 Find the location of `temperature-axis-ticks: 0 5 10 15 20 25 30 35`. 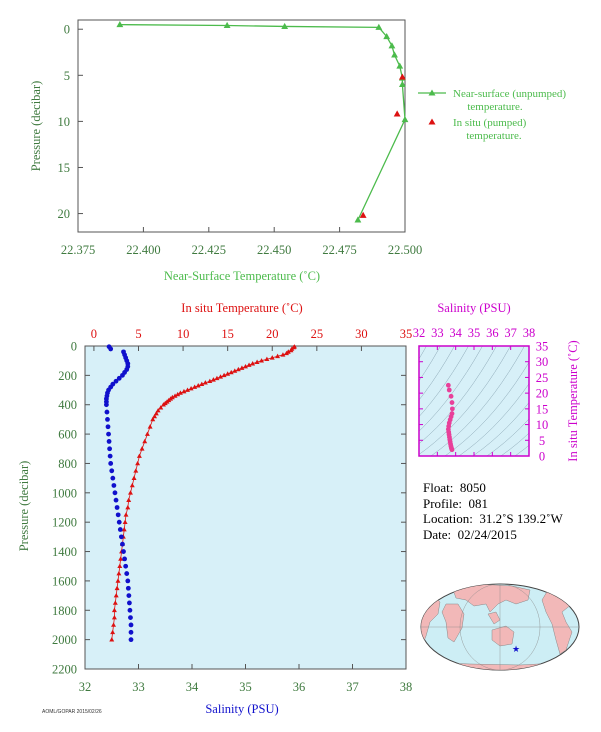

temperature-axis-ticks: 0 5 10 15 20 25 30 35 is located at coordinates (251, 339).